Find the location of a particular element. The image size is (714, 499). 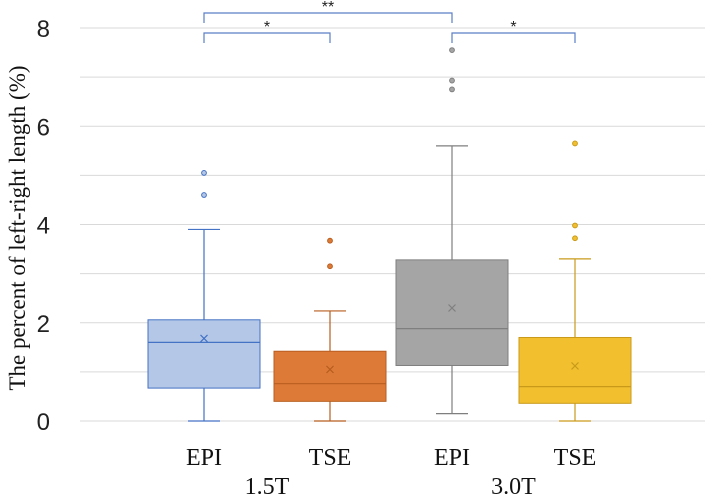

box-15T-epi is located at coordinates (204, 296).